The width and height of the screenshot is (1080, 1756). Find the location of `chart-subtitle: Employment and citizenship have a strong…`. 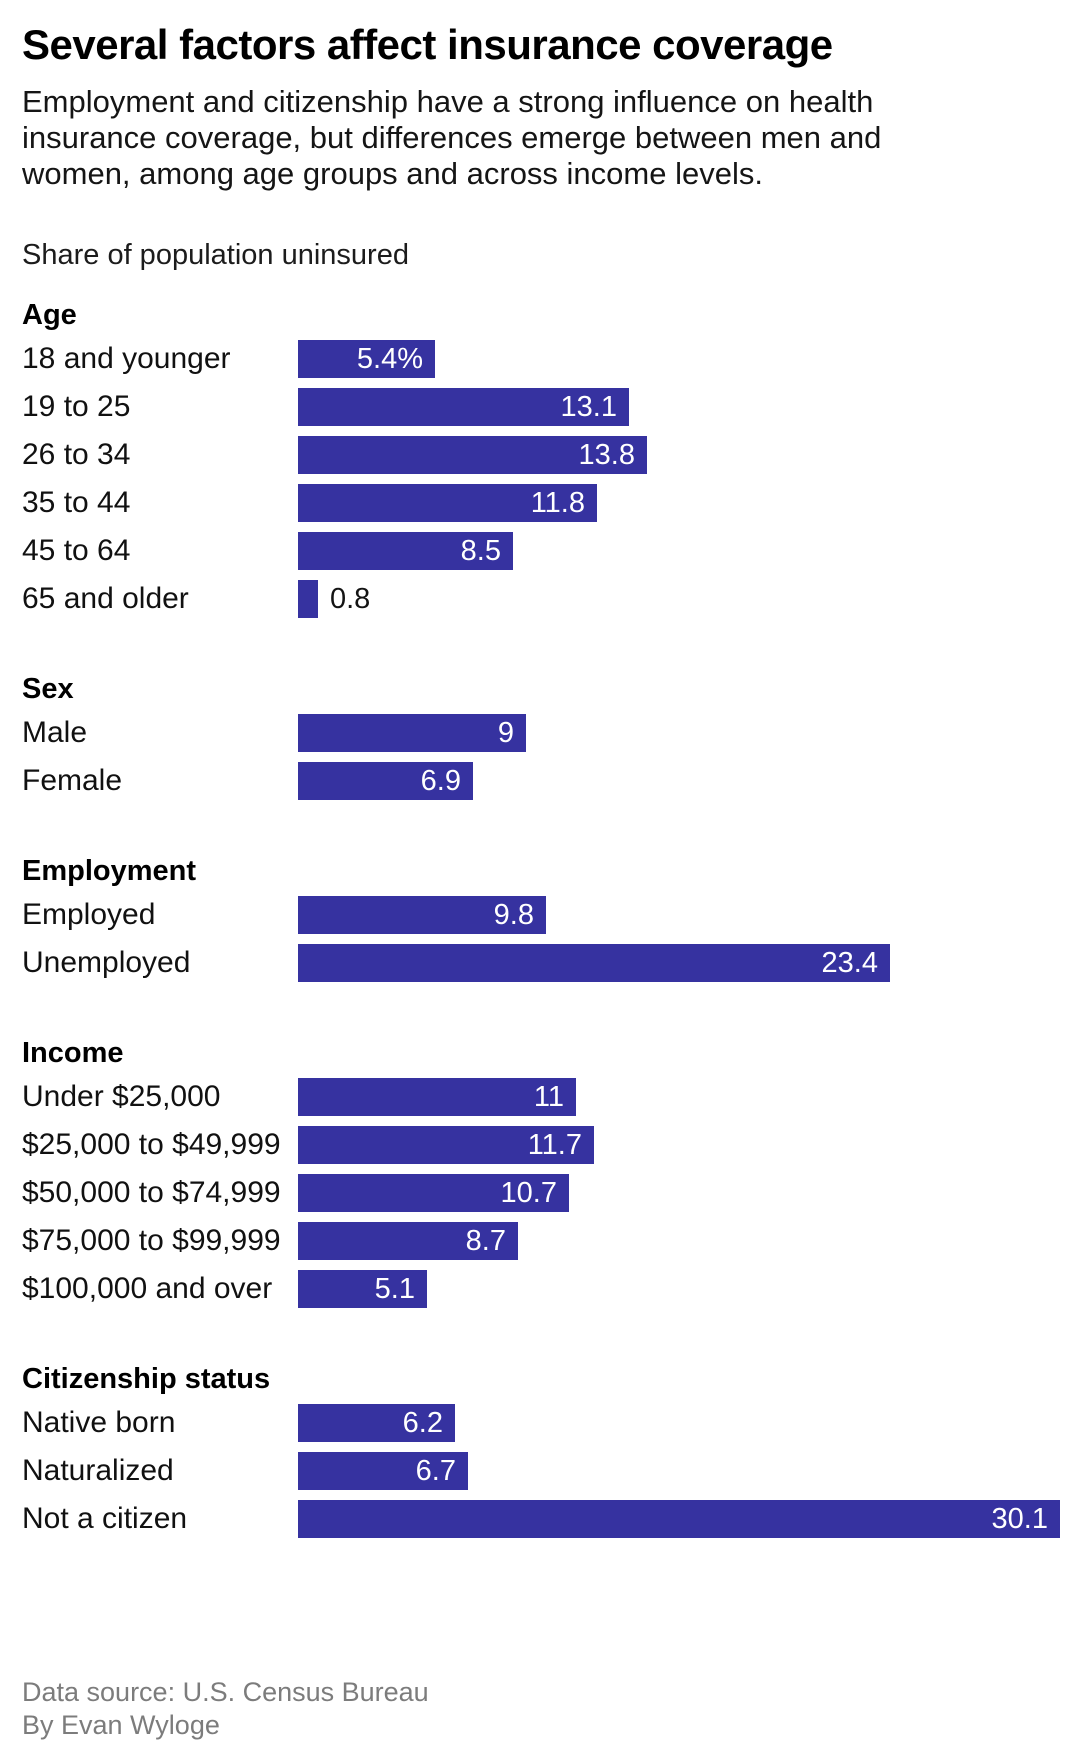

chart-subtitle: Employment and citizenship have a strong… is located at coordinates (452, 137).